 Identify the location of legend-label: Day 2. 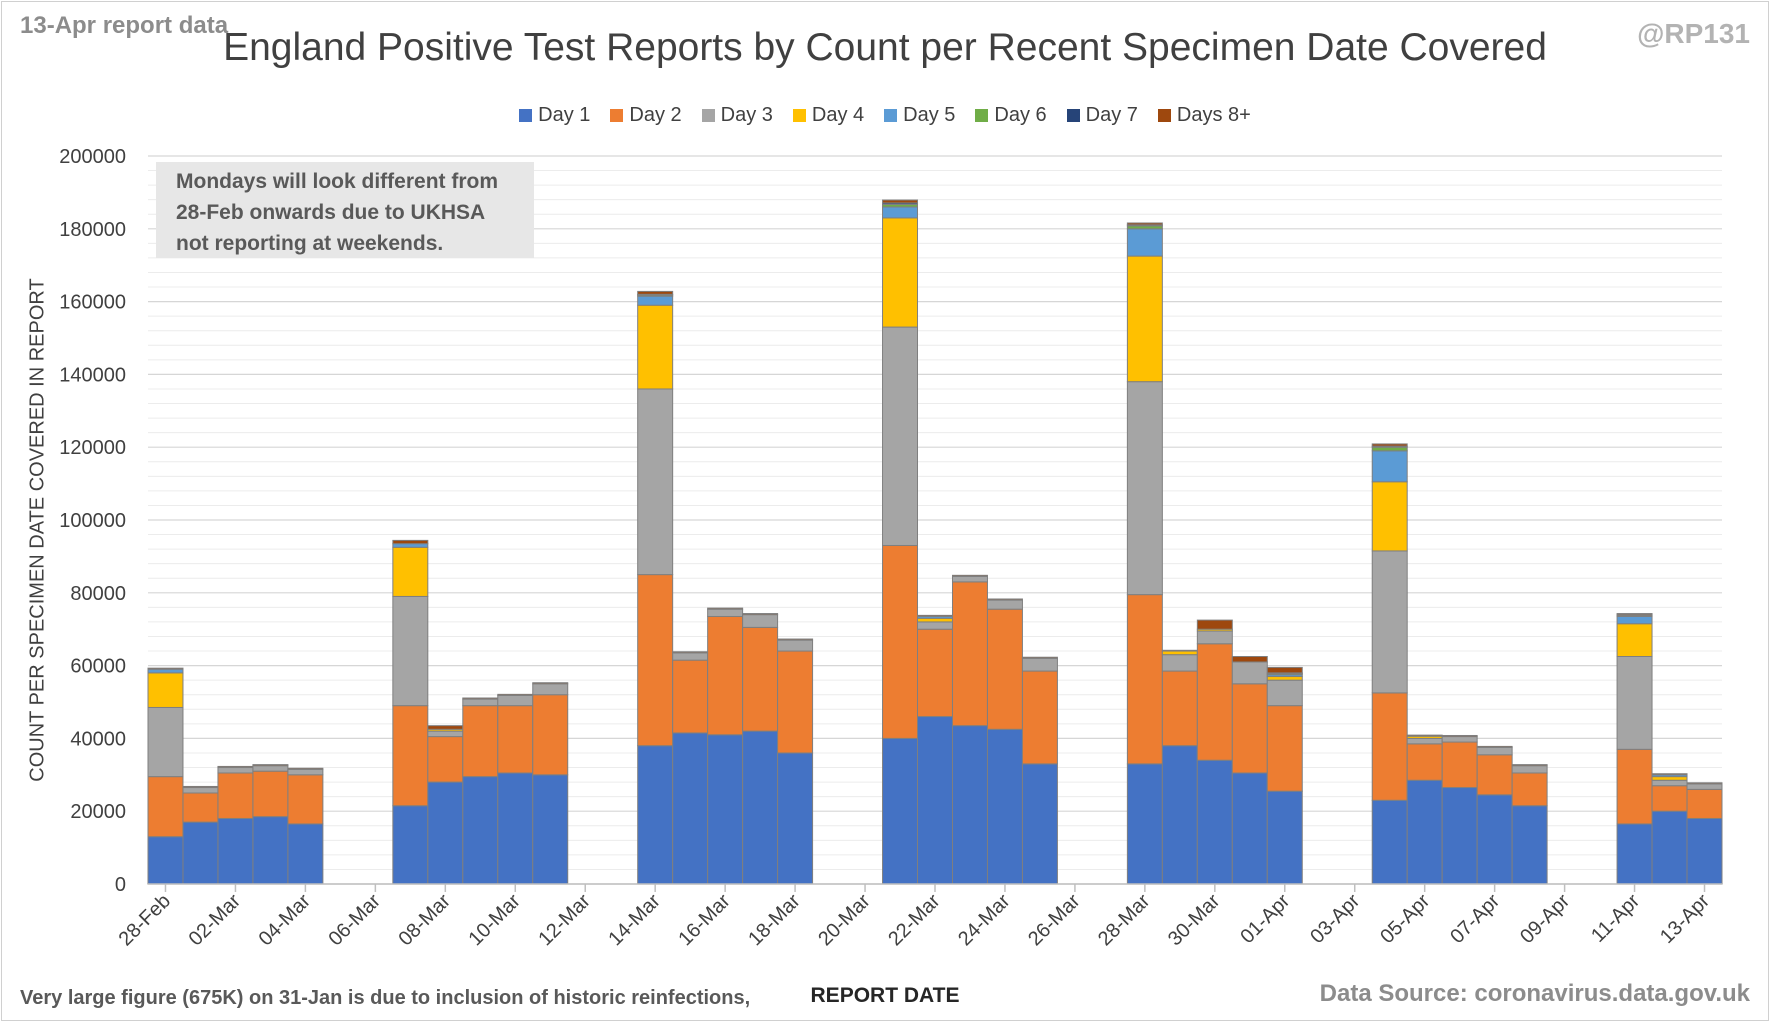
(655, 115).